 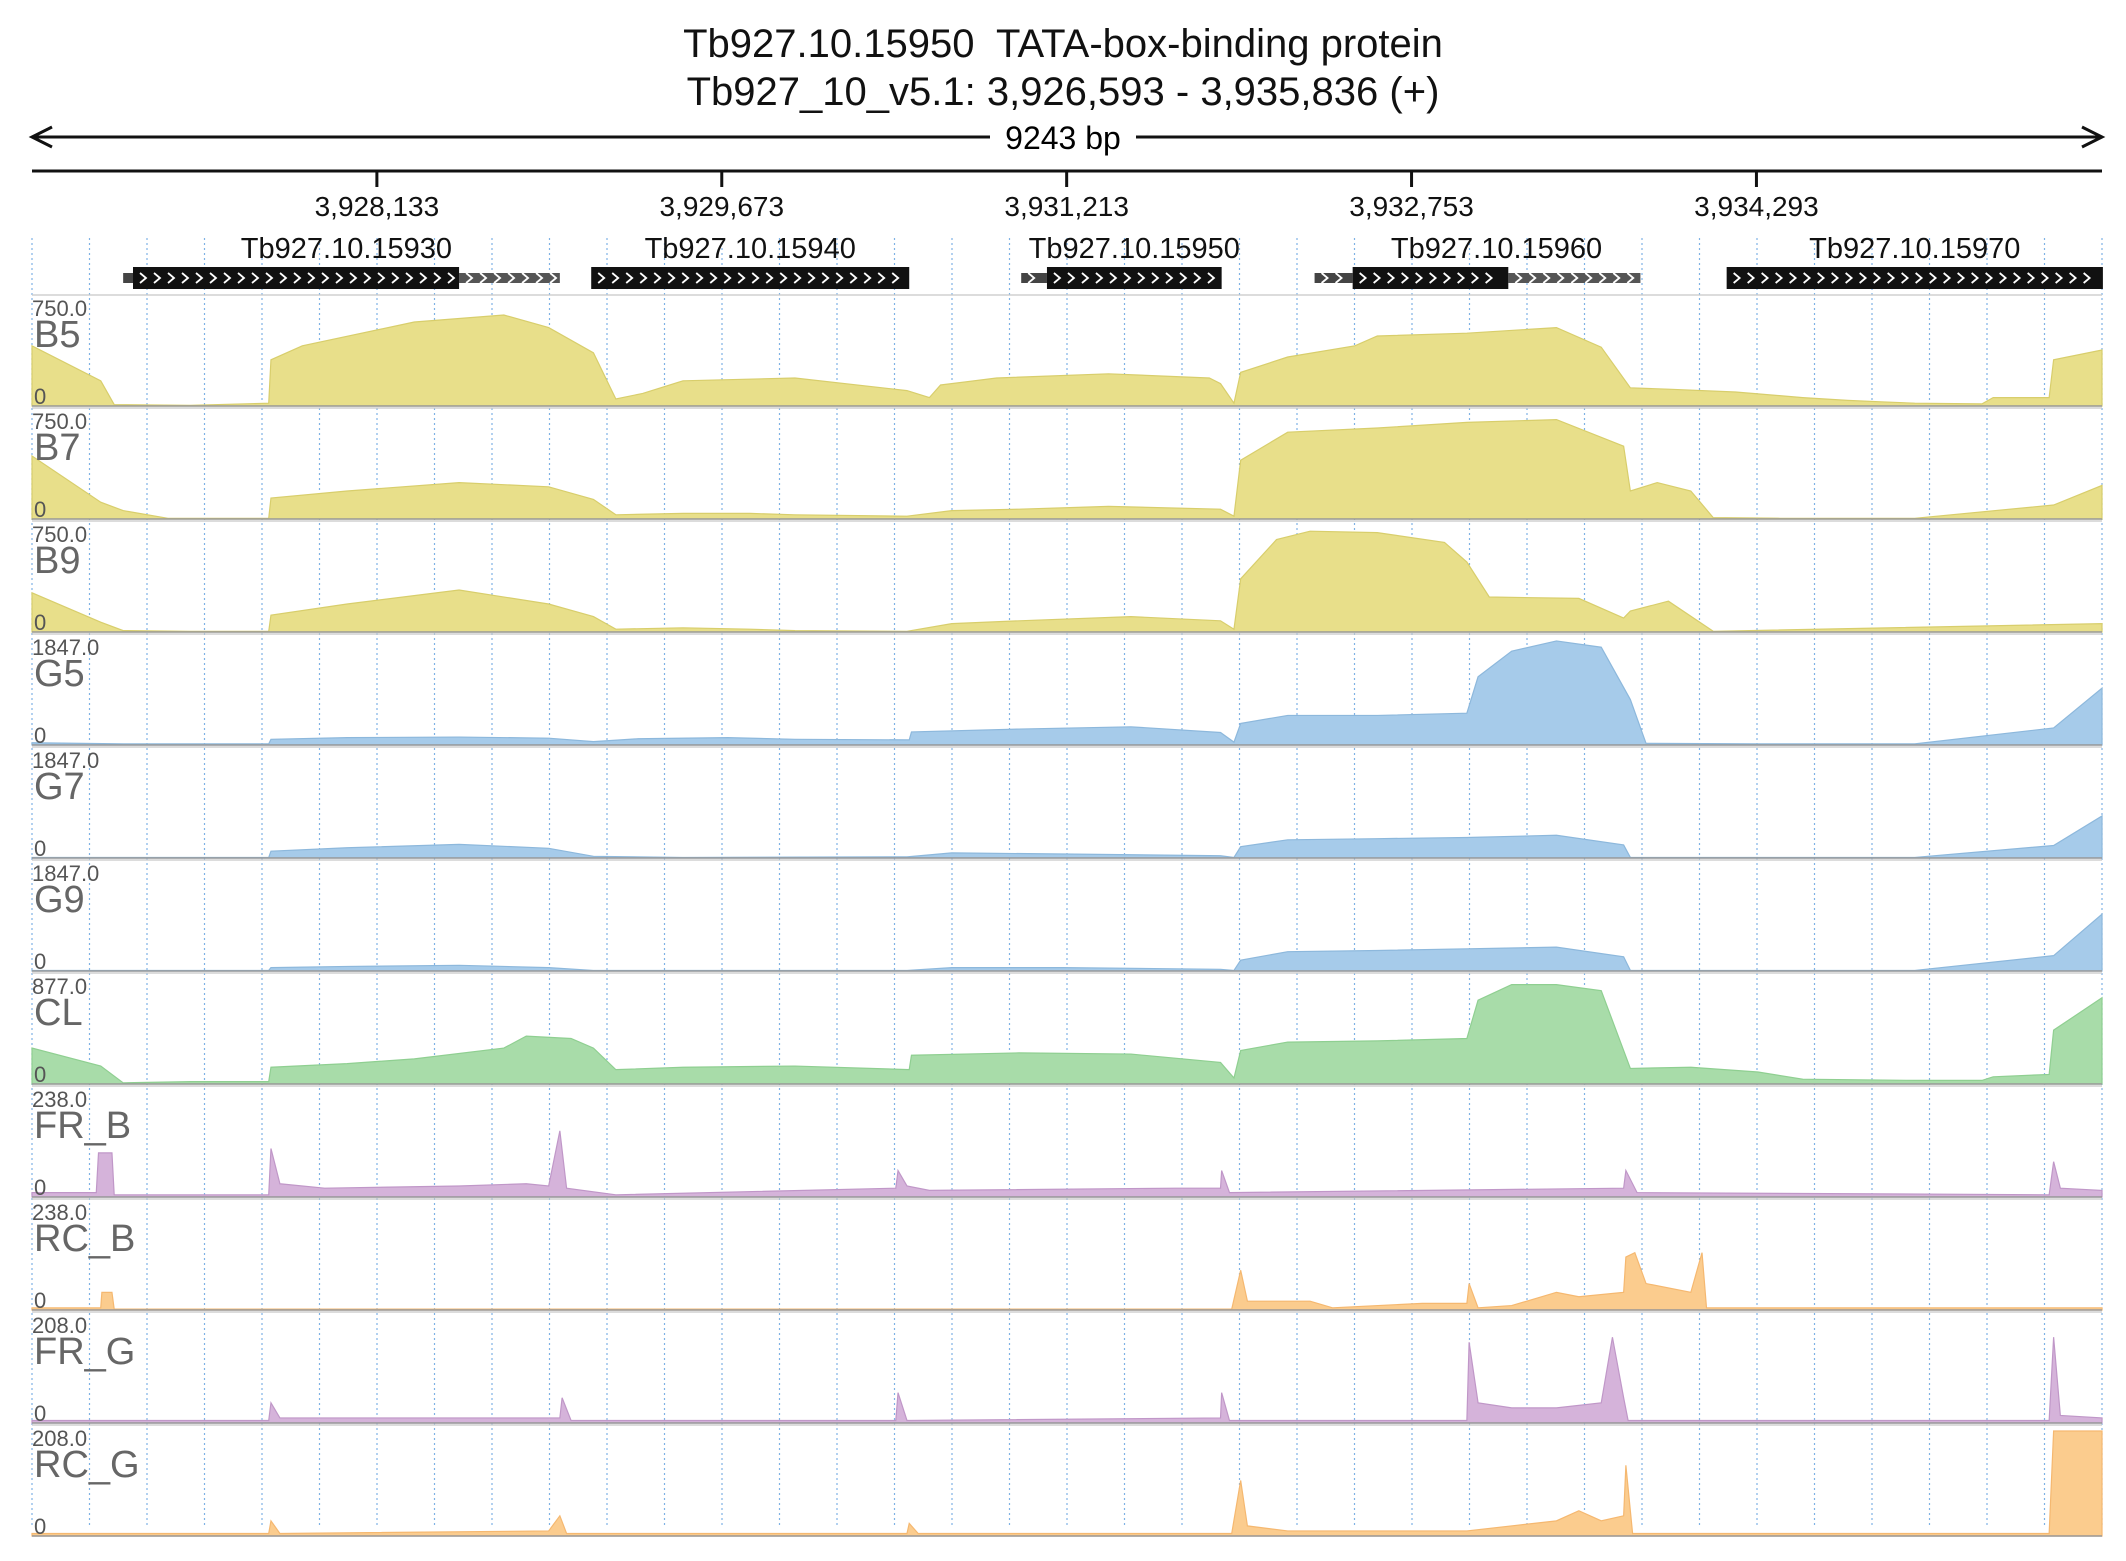 What do you see at coordinates (82, 1126) in the screenshot?
I see `track-name: FR_B` at bounding box center [82, 1126].